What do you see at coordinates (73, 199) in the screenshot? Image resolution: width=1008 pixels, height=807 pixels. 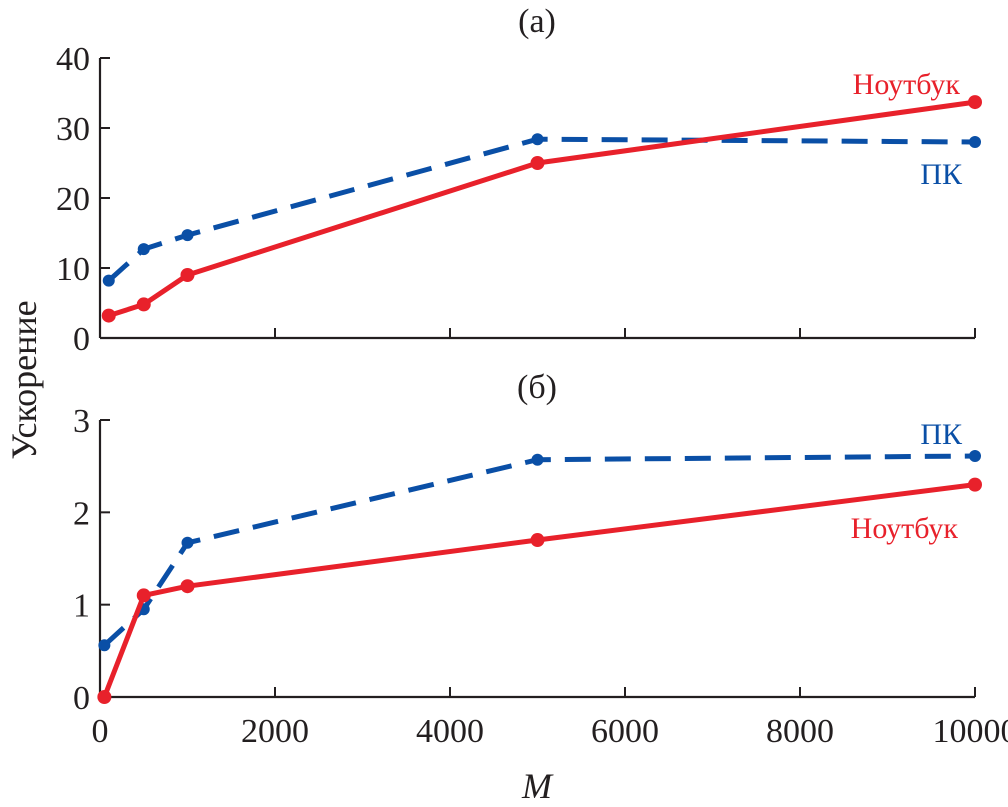 I see `y-tick-label-a: 20` at bounding box center [73, 199].